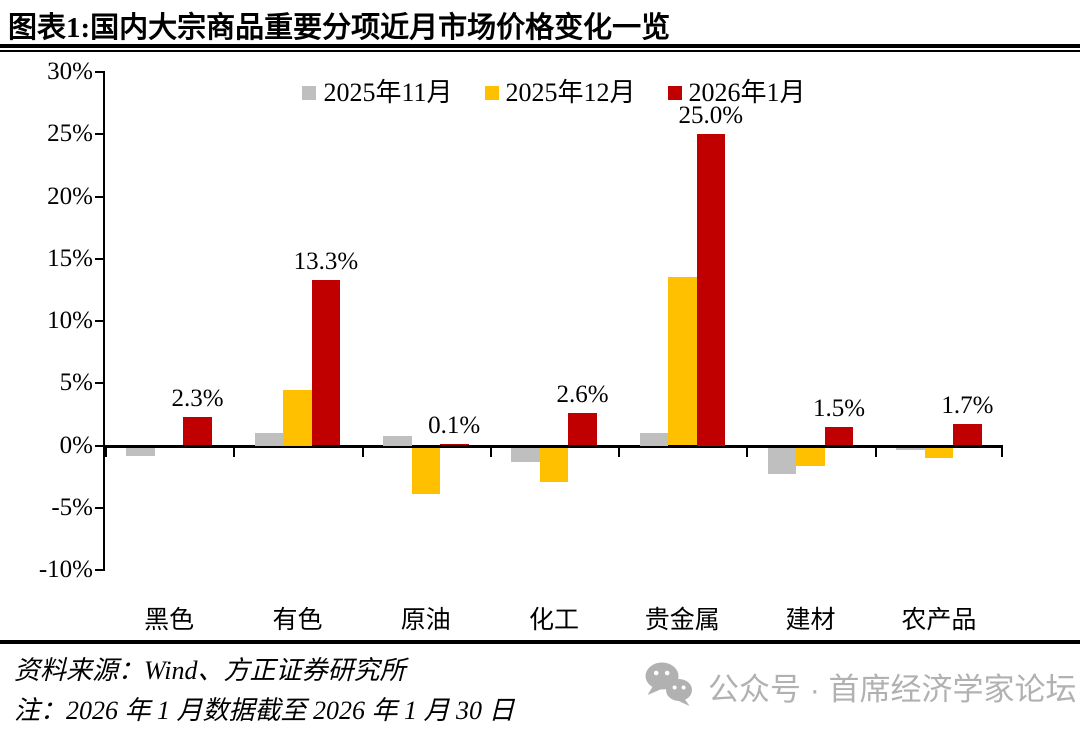 This screenshot has height=732, width=1080. Describe the element at coordinates (70, 71) in the screenshot. I see `y-axis-tick-label: 30%` at that location.